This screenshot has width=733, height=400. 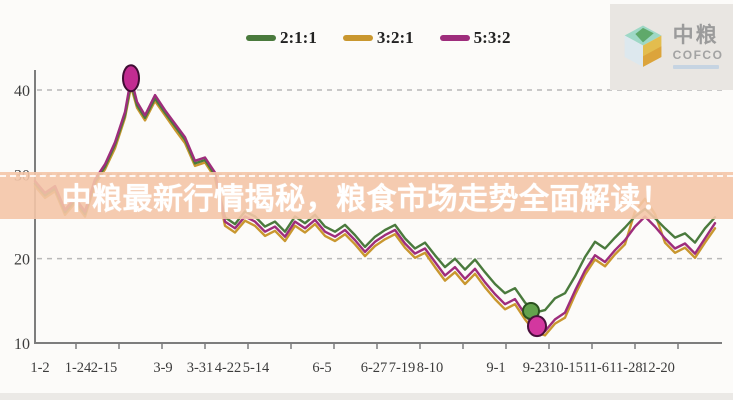 I want to click on svg-text: 8-10, so click(x=430, y=368).